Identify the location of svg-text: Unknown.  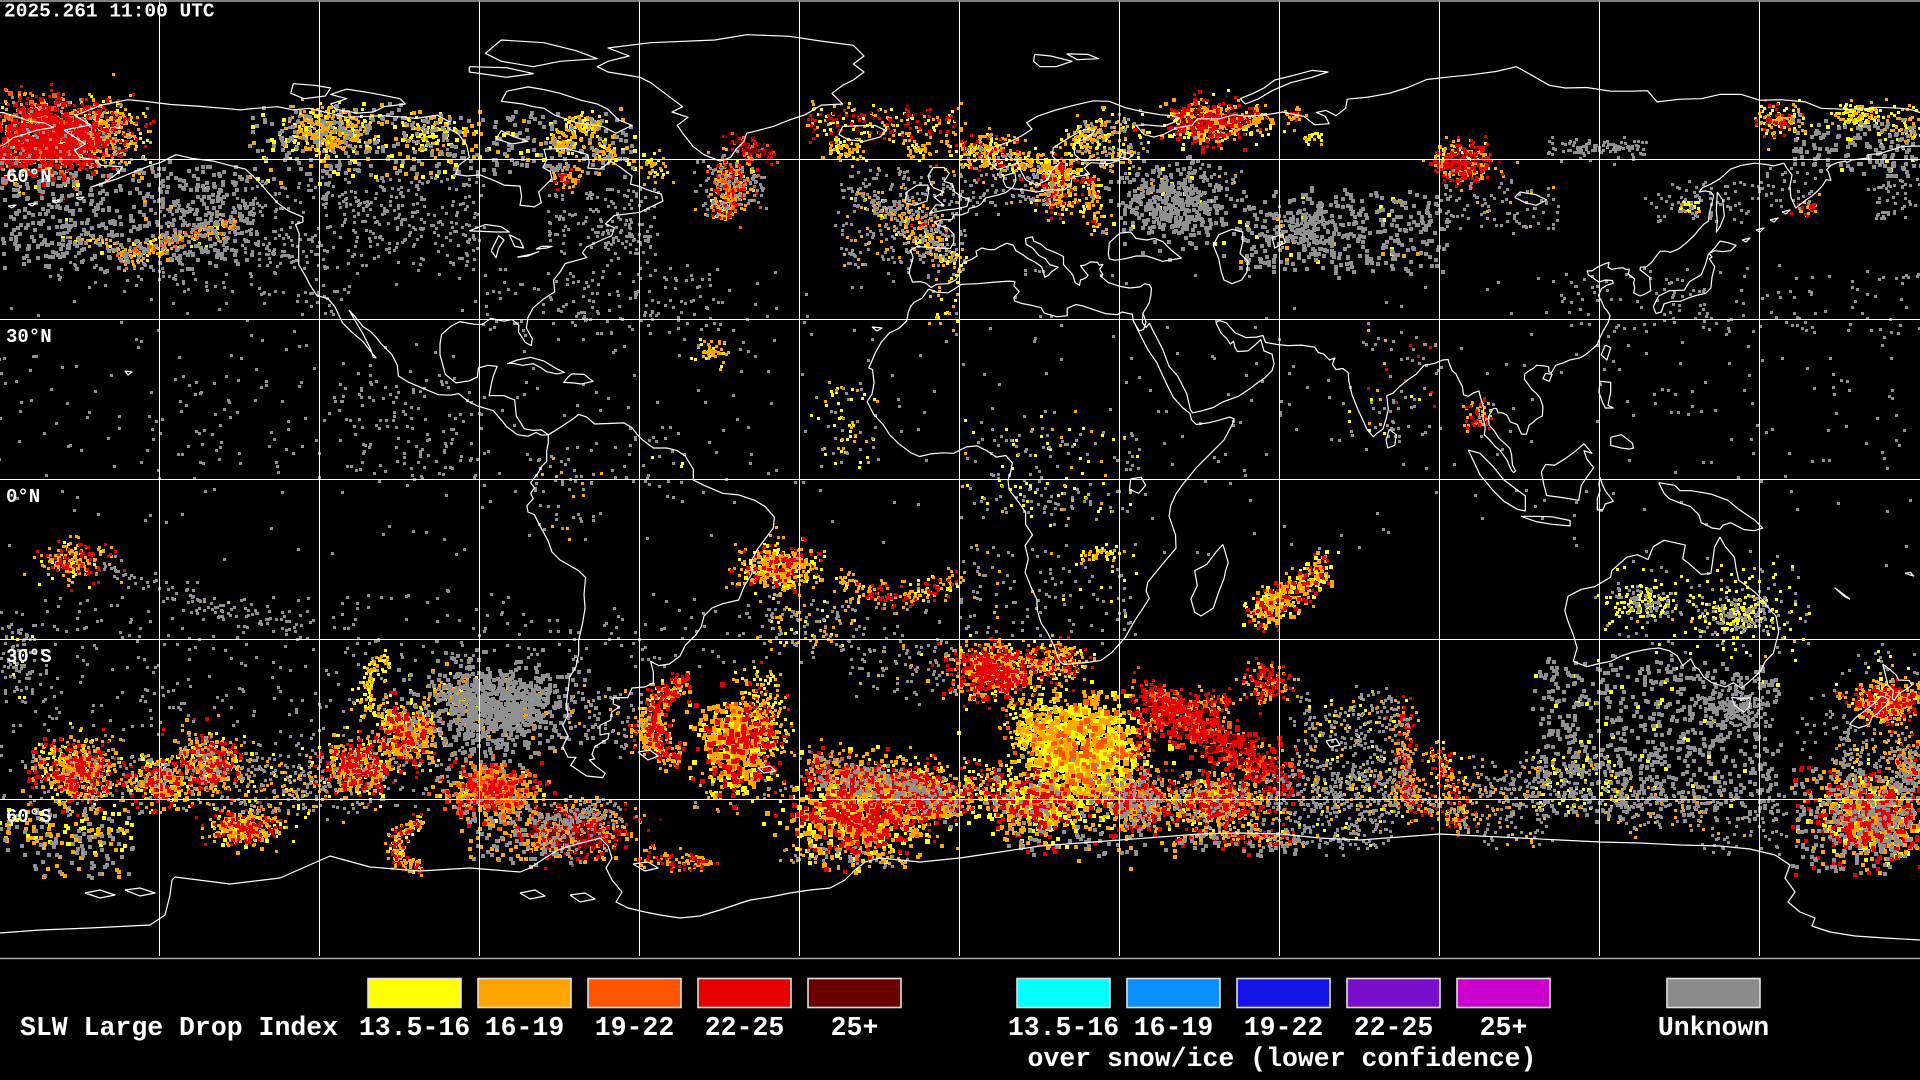
(1713, 1028).